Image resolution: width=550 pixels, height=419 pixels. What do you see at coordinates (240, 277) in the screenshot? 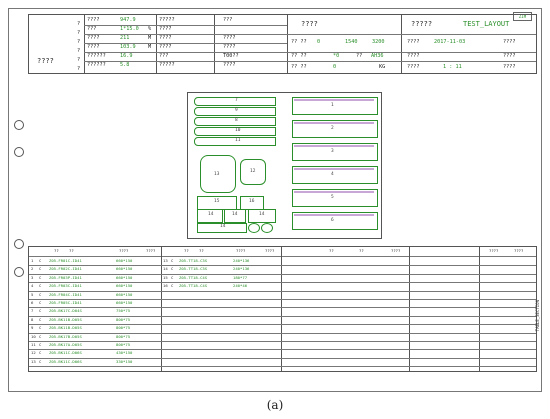
I see `table-cell: 180*77` at bounding box center [240, 277].